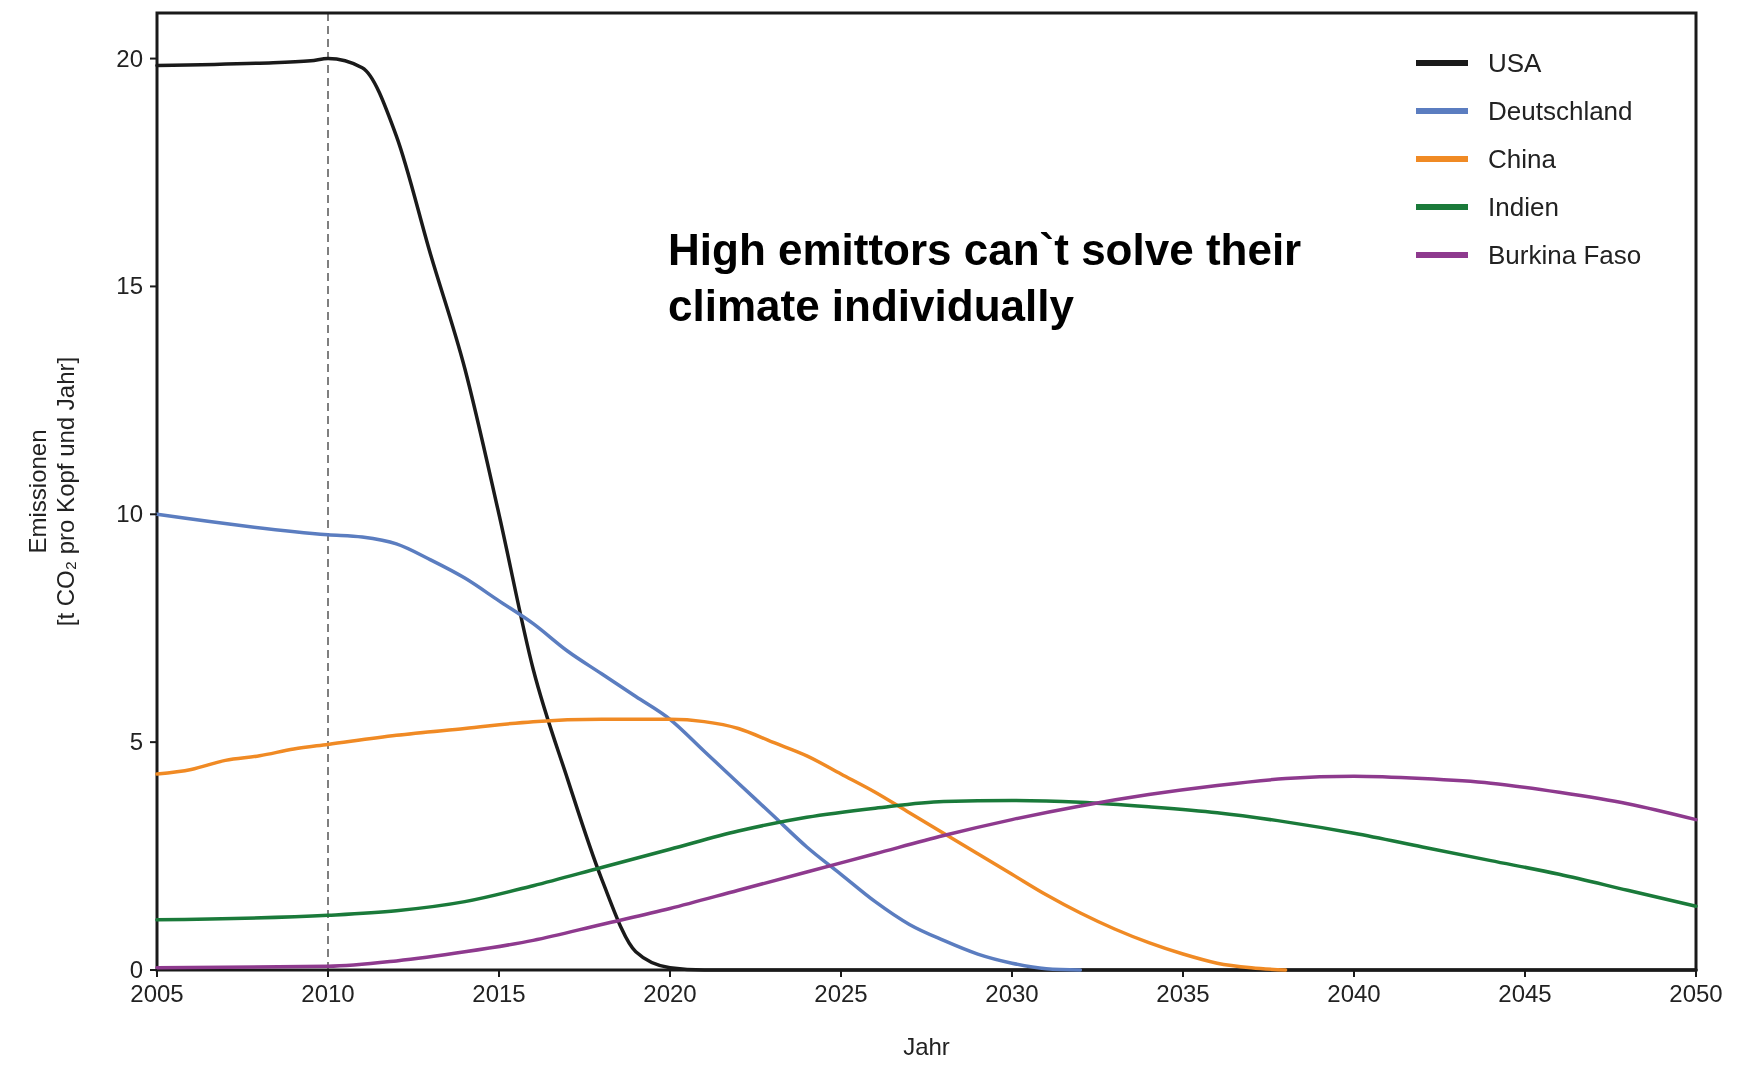 The height and width of the screenshot is (1071, 1744). What do you see at coordinates (1560, 111) in the screenshot?
I see `legend-label: Deutschland` at bounding box center [1560, 111].